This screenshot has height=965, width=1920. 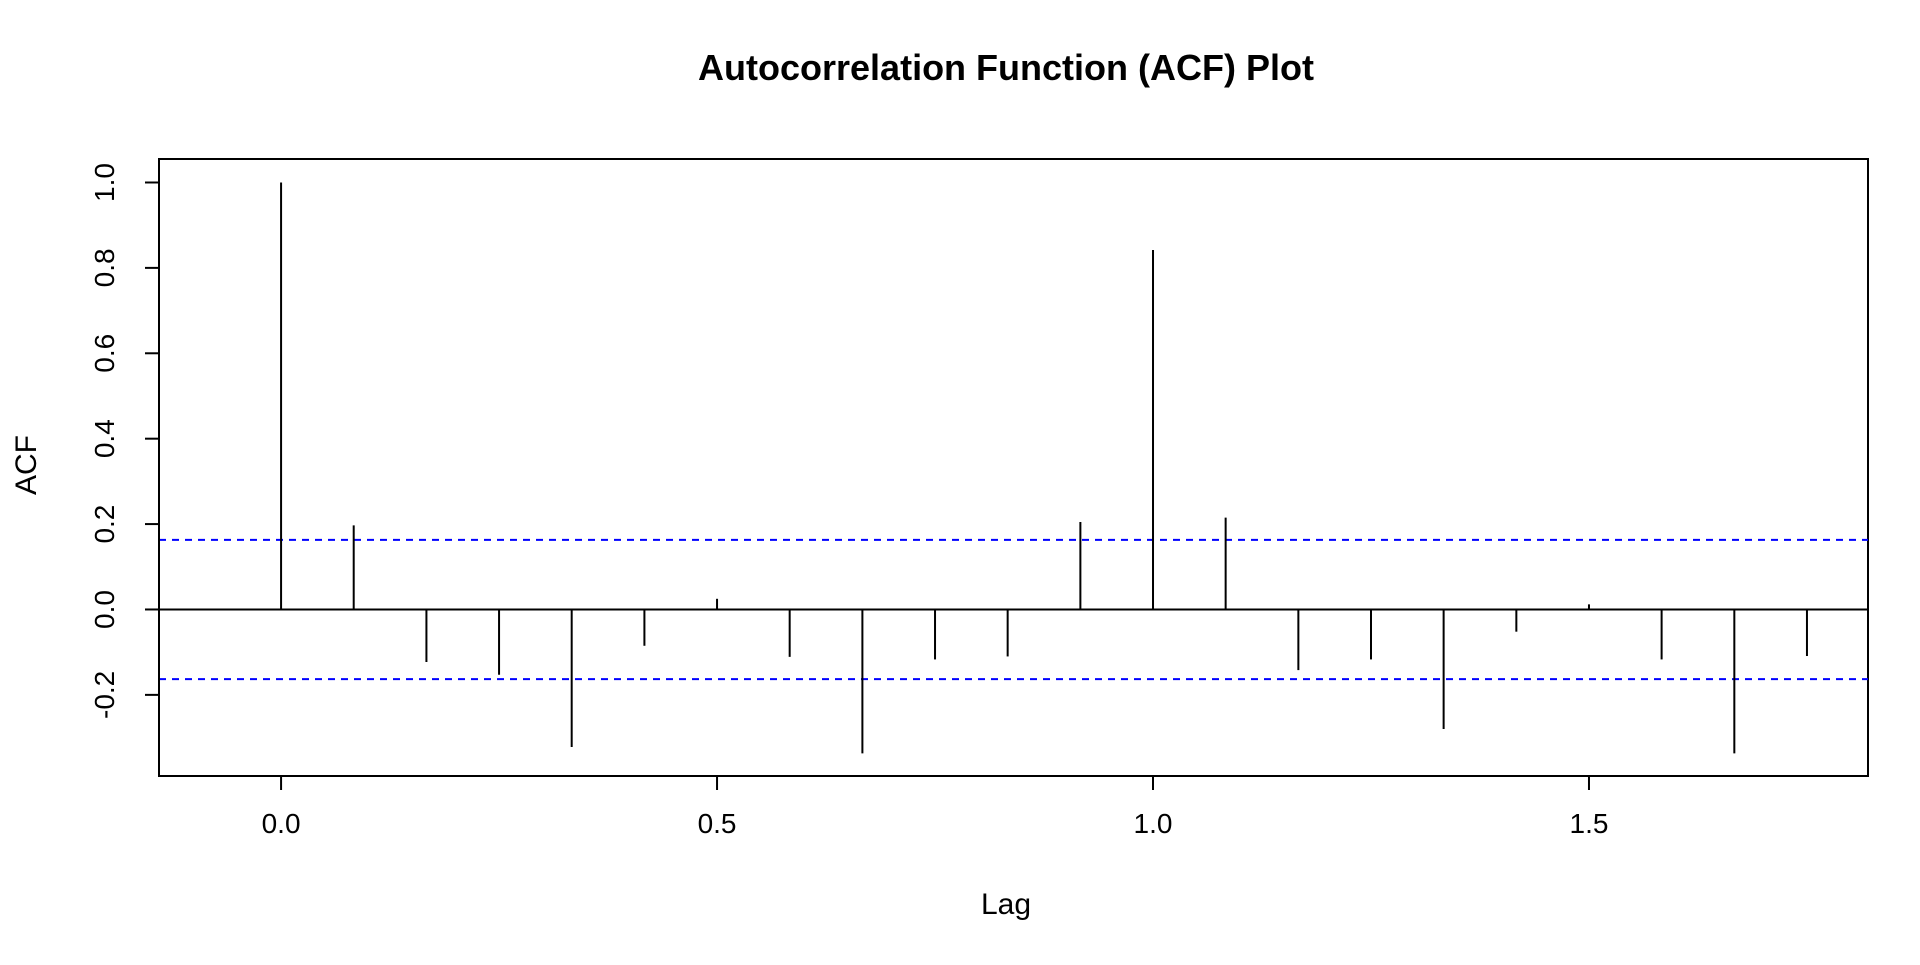 What do you see at coordinates (1589, 823) in the screenshot?
I see `x-tick-label: 1.5` at bounding box center [1589, 823].